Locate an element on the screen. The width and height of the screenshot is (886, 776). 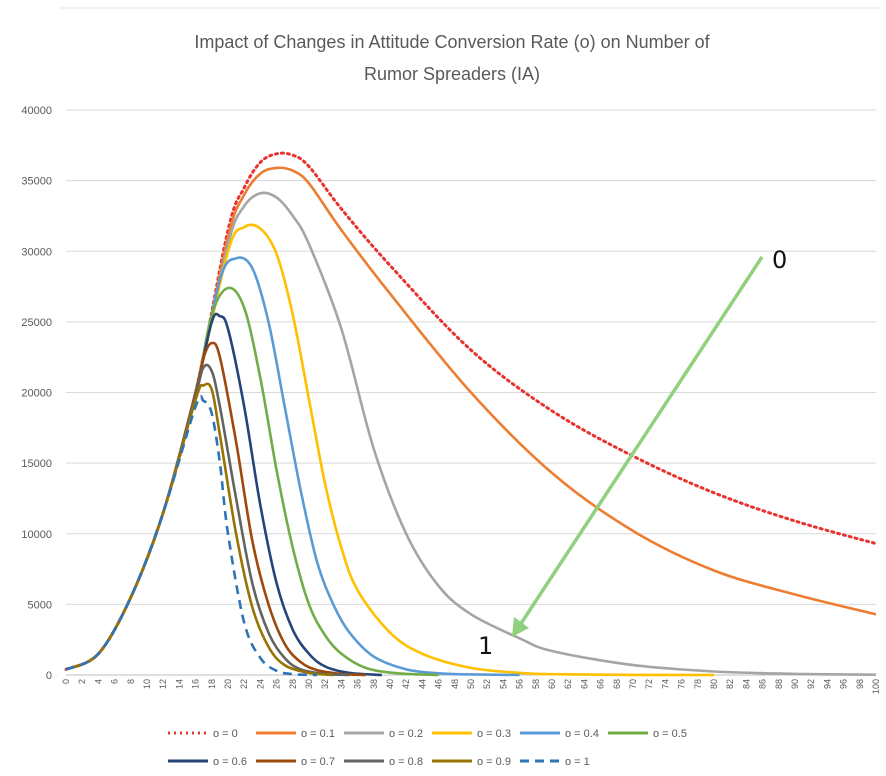
legend-label-7: o = 0.7 is located at coordinates (318, 762).